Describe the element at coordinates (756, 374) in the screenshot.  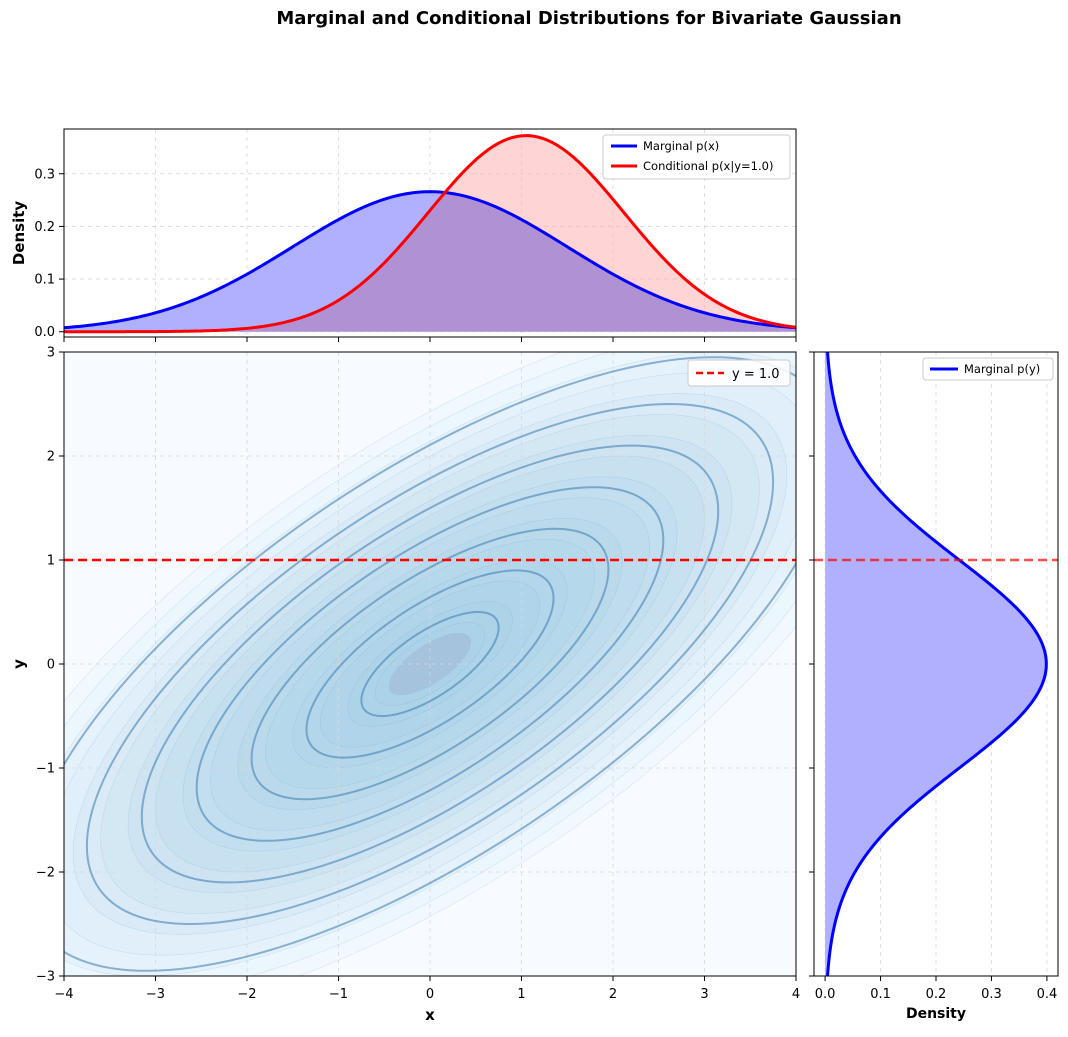
I see `legend-label-hline: y = 1.0` at that location.